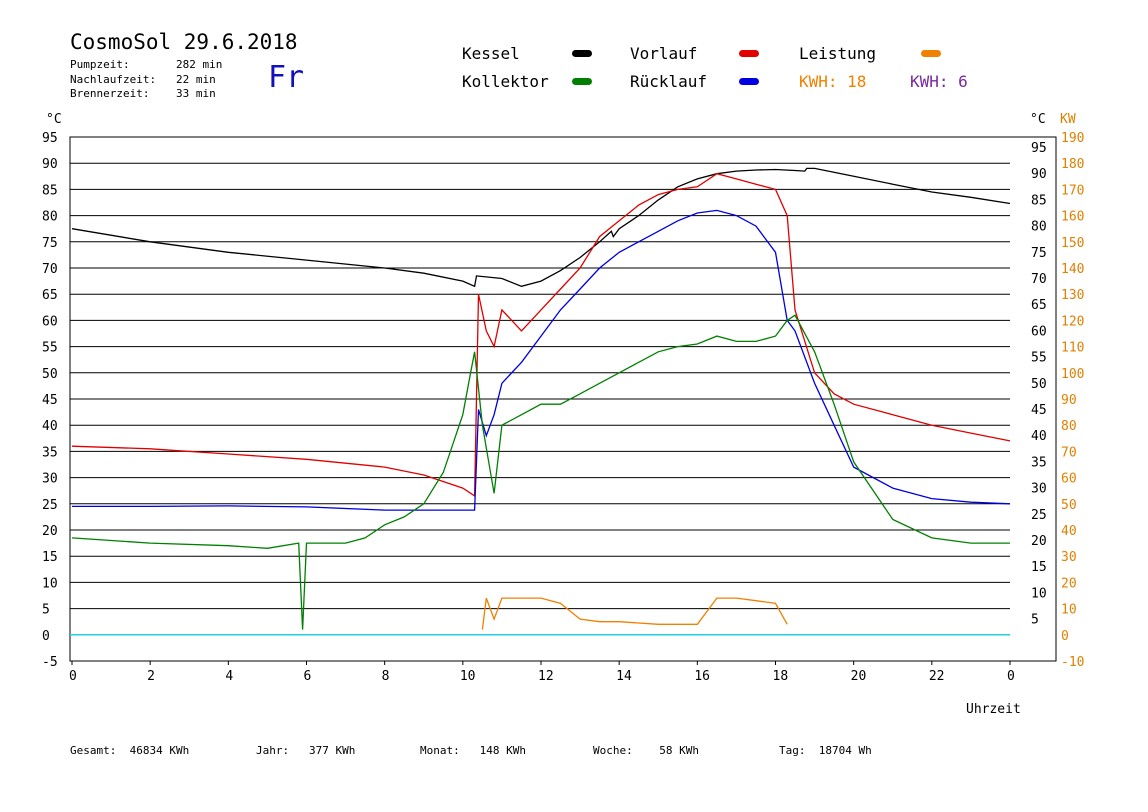 The height and width of the screenshot is (812, 1148). What do you see at coordinates (113, 79) in the screenshot?
I see `info-label: Nachlaufzeit:` at bounding box center [113, 79].